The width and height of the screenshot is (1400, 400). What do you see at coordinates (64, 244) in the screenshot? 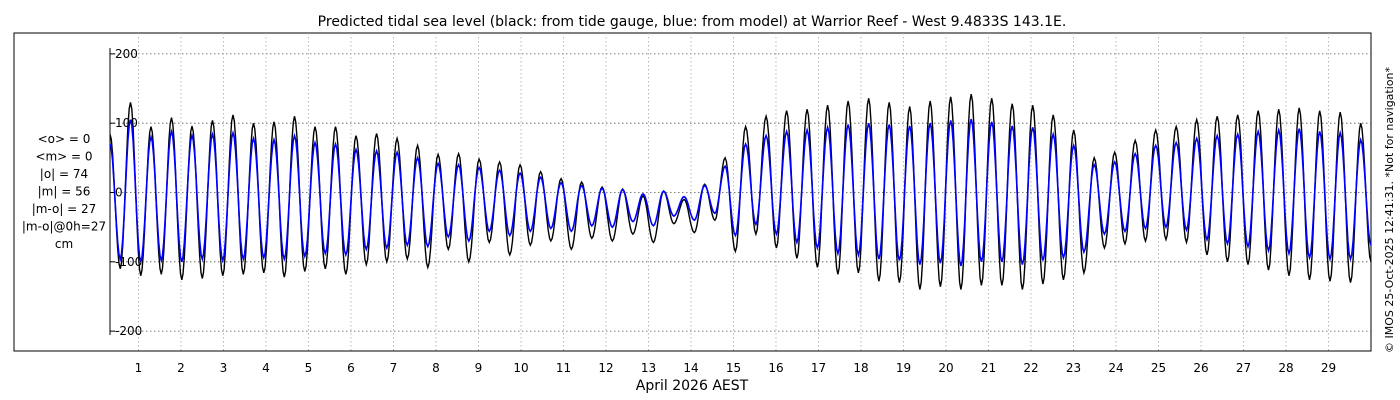
I see `stats-line: cm` at bounding box center [64, 244].